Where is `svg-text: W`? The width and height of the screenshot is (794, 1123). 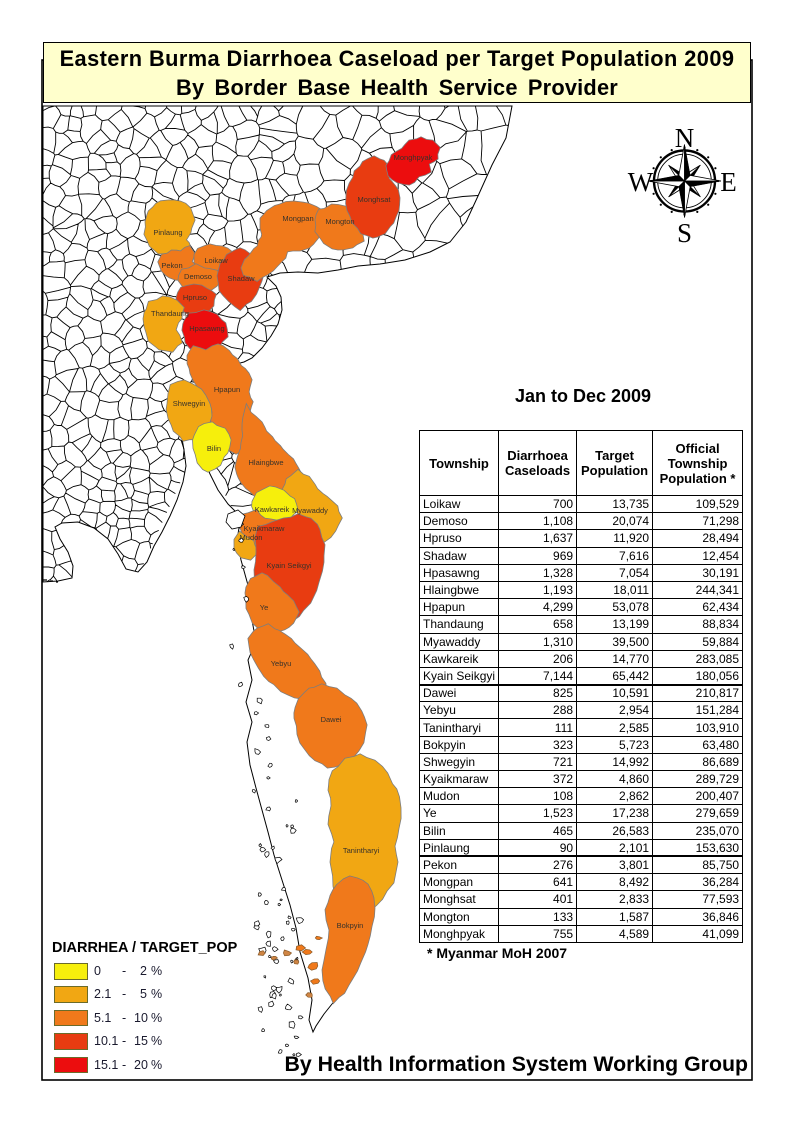
svg-text: W is located at coordinates (641, 182).